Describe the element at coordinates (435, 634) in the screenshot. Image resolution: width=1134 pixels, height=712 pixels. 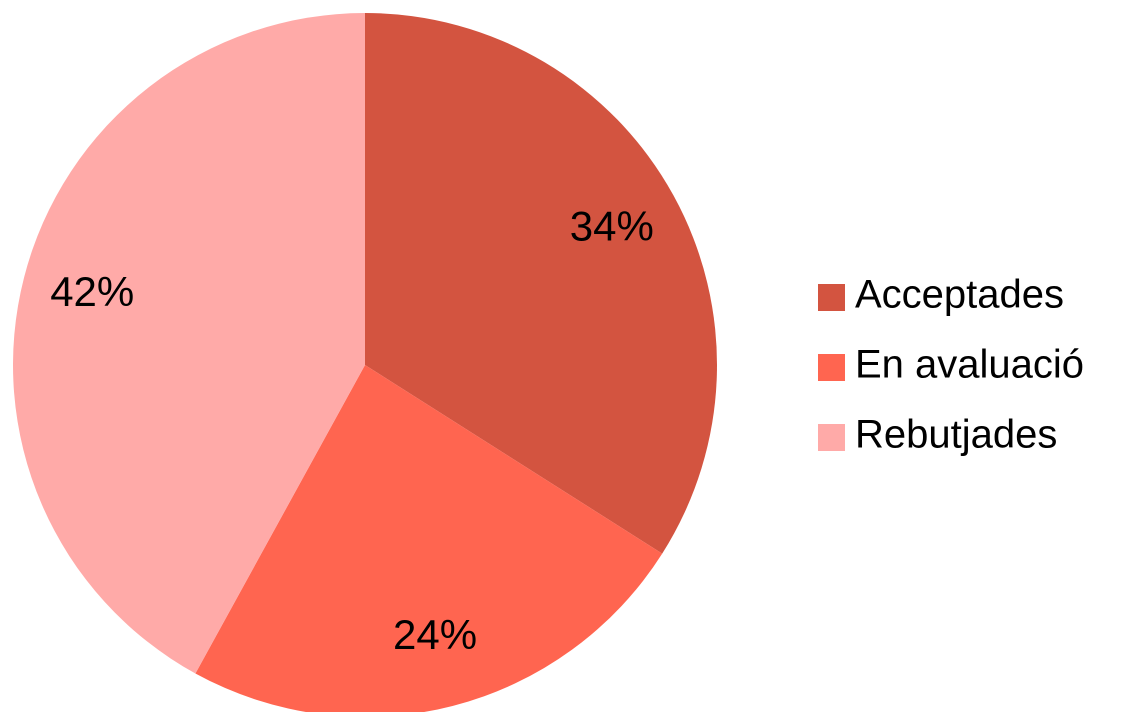
I see `data-label: 24%` at that location.